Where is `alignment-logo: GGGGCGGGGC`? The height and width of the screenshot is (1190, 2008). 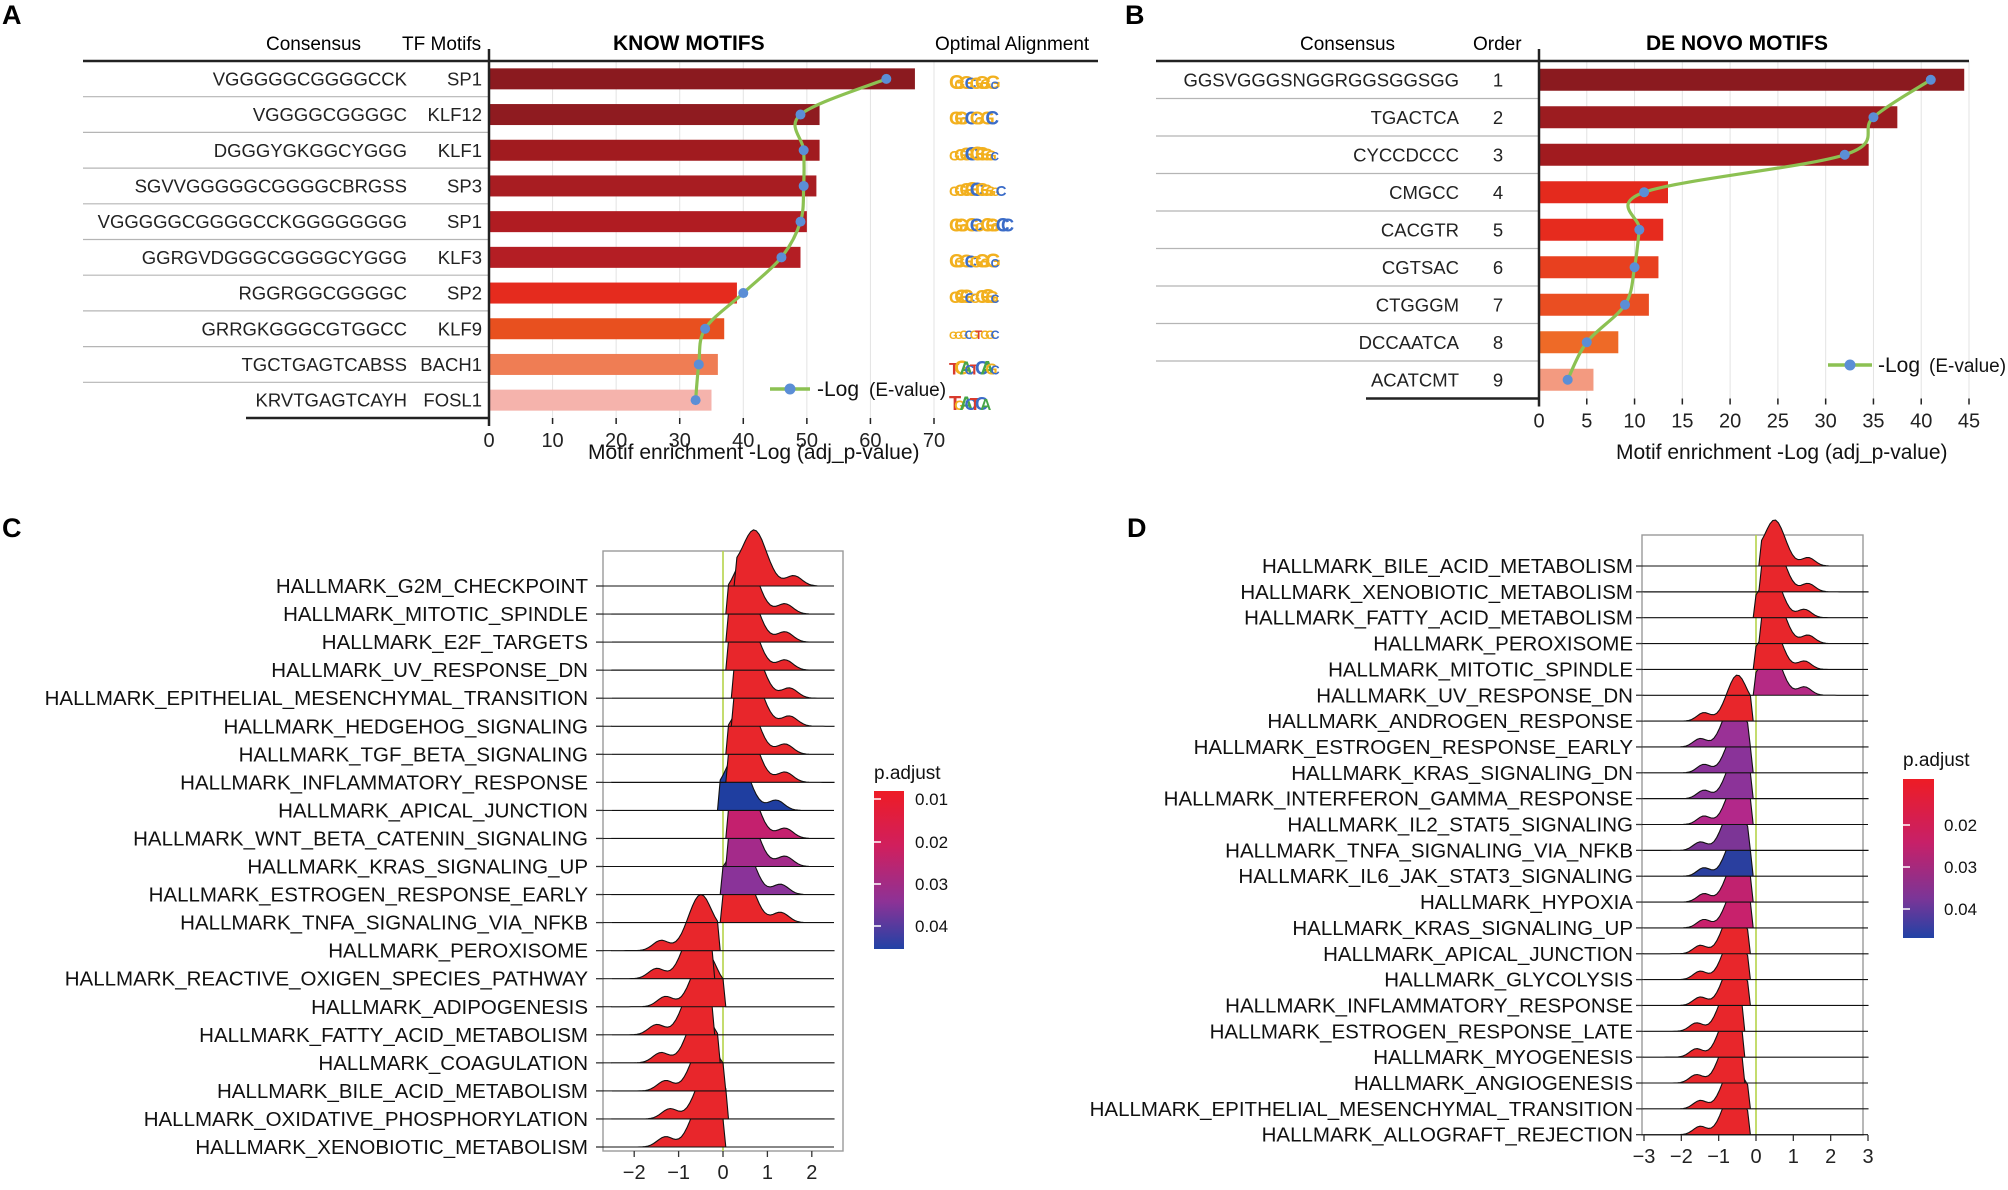
alignment-logo: GGGGCGGGGC is located at coordinates (978, 190).